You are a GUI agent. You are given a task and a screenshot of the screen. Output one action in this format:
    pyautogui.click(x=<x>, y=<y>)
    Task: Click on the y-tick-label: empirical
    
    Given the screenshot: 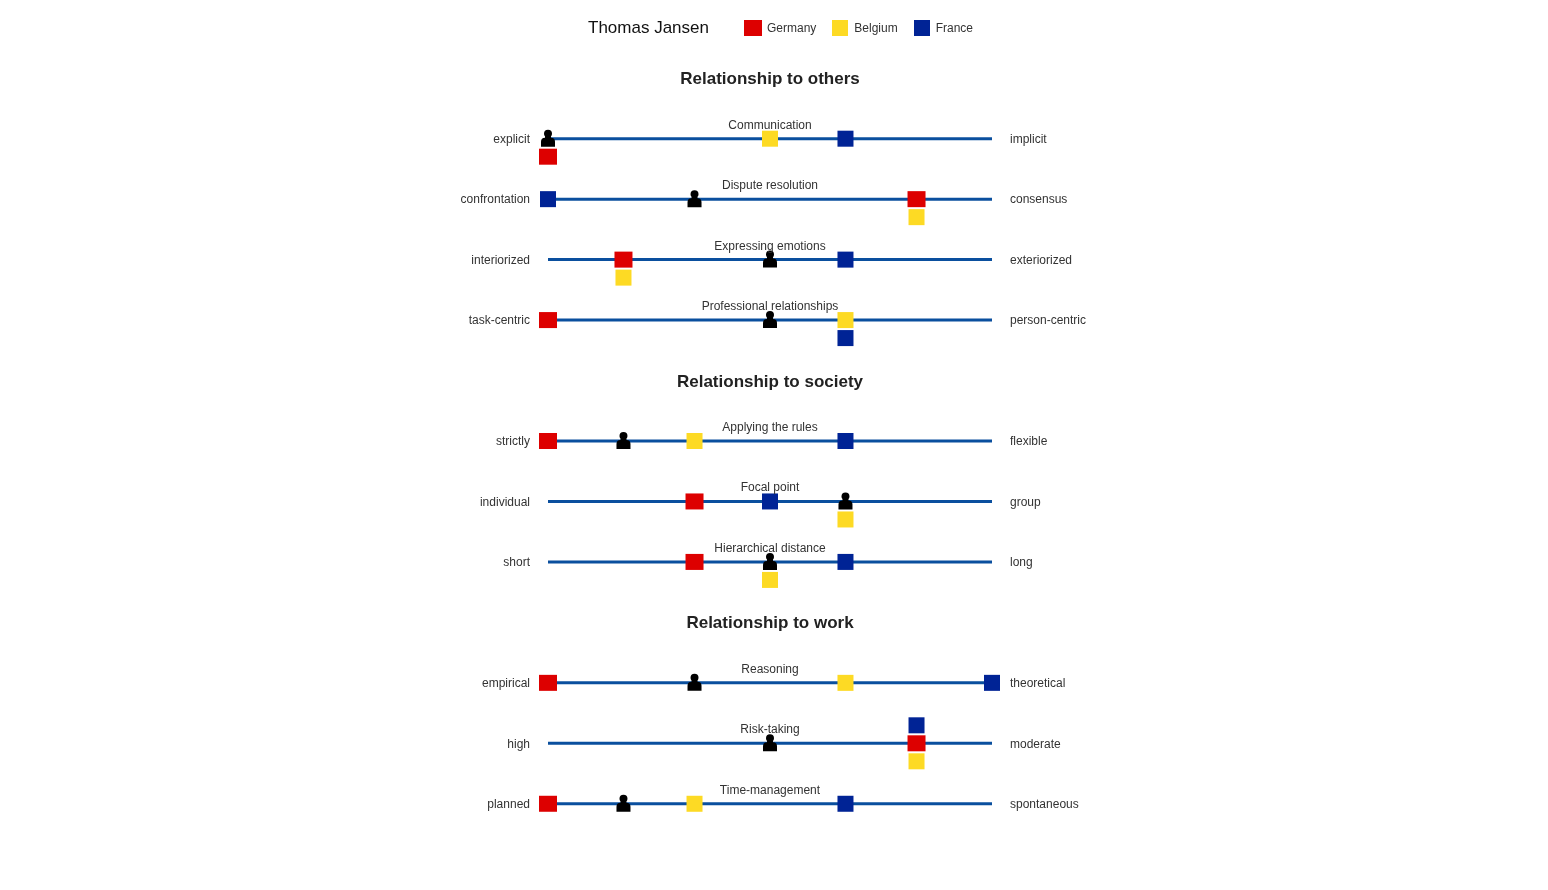 What is the action you would take?
    pyautogui.click(x=505, y=683)
    